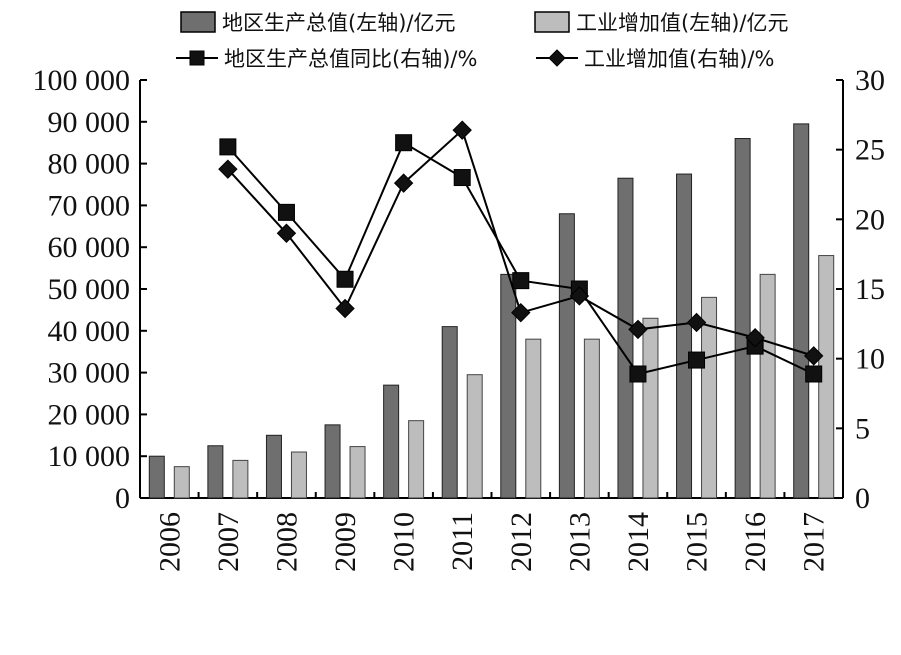  I want to click on left-y-tick-label: 30 000, so click(89, 373).